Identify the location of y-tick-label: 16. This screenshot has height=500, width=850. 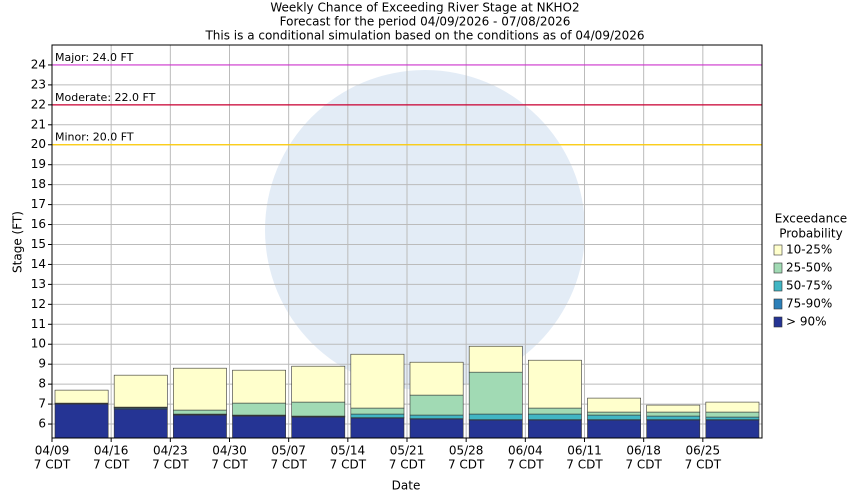
(38, 224).